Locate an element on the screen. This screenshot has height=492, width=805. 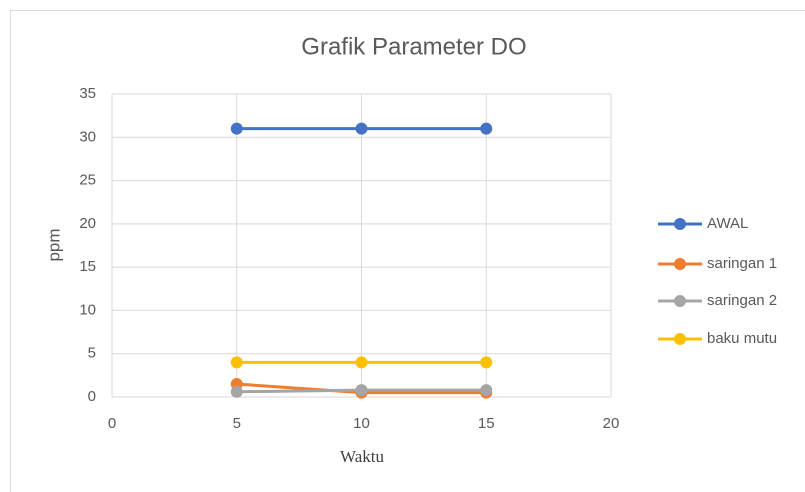
legend-label: baku mutu is located at coordinates (742, 338).